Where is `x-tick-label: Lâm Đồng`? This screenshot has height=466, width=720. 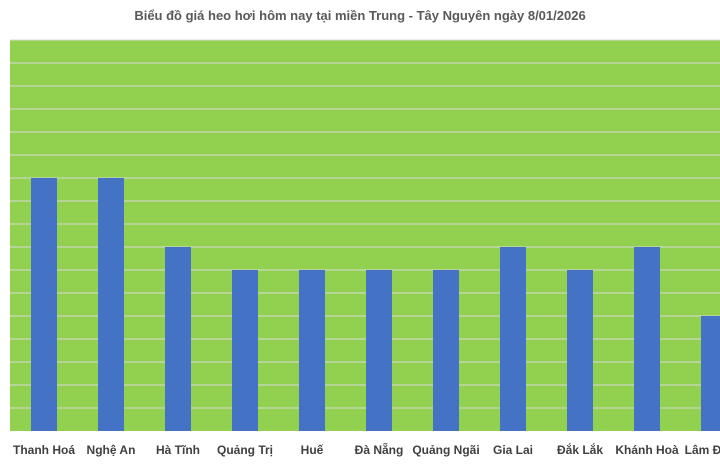 x-tick-label: Lâm Đồng is located at coordinates (702, 450).